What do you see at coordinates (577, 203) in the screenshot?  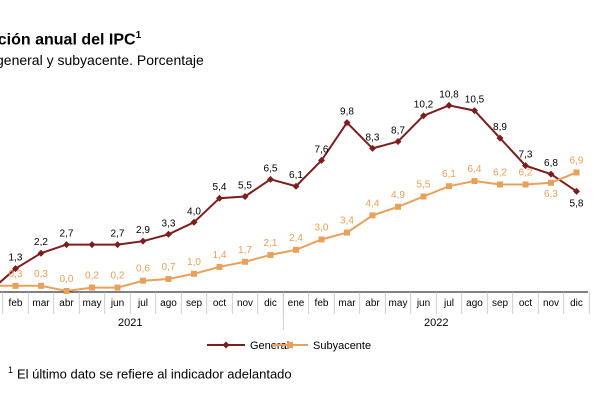 I see `data-label-general: 5,8` at bounding box center [577, 203].